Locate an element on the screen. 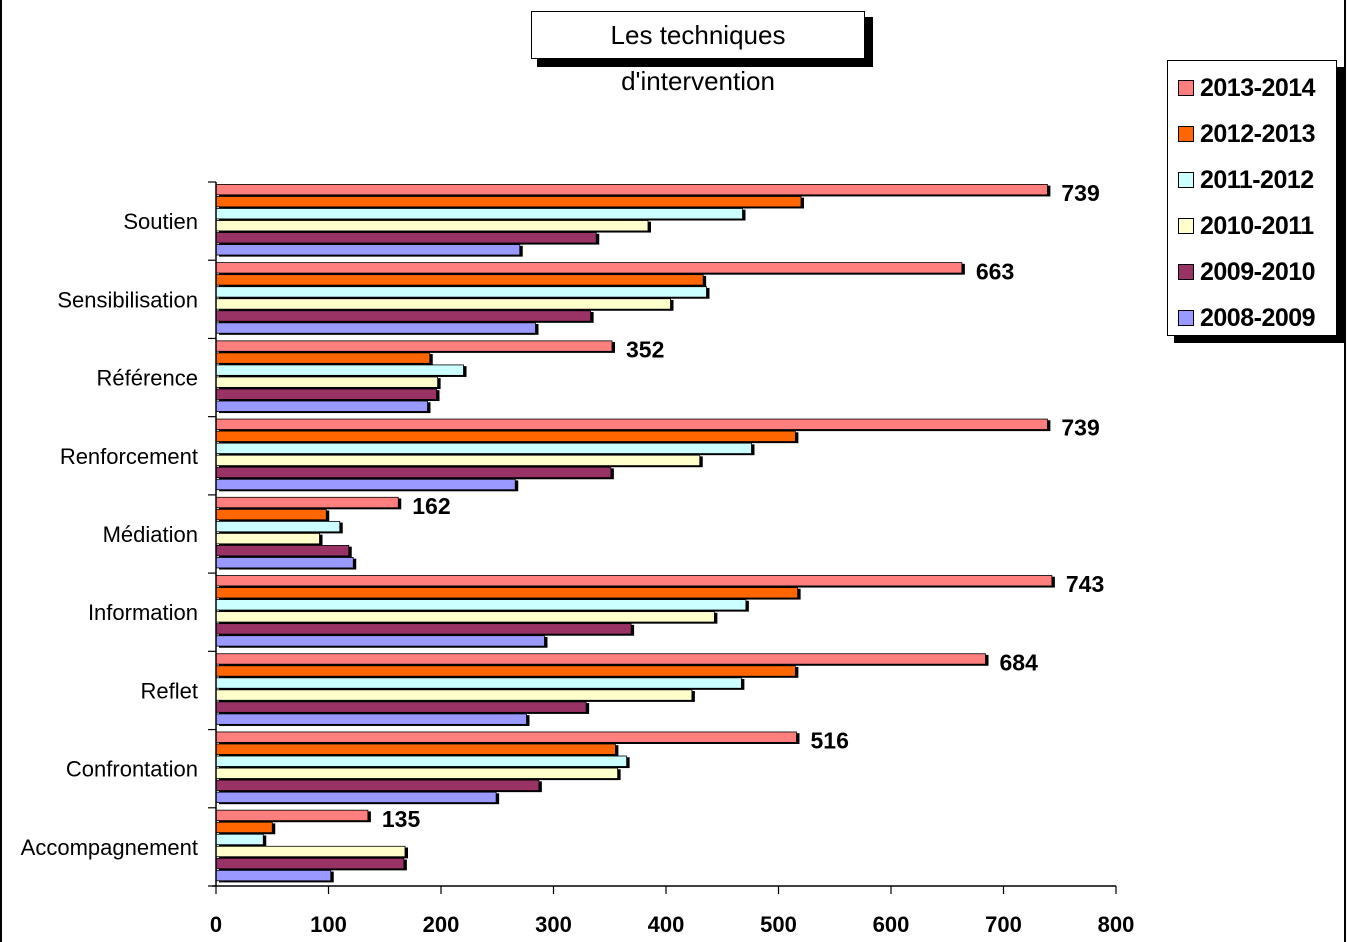 The height and width of the screenshot is (942, 1348). x-tick-label: 700 is located at coordinates (1003, 924).